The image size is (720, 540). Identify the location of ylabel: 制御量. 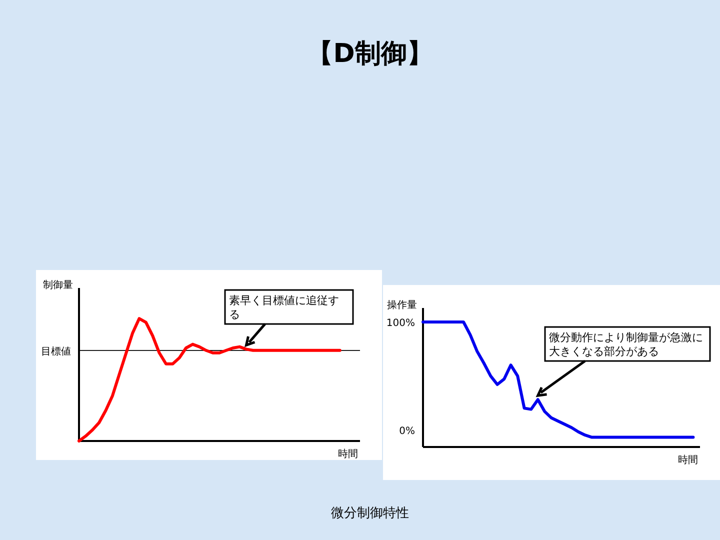
(58, 285).